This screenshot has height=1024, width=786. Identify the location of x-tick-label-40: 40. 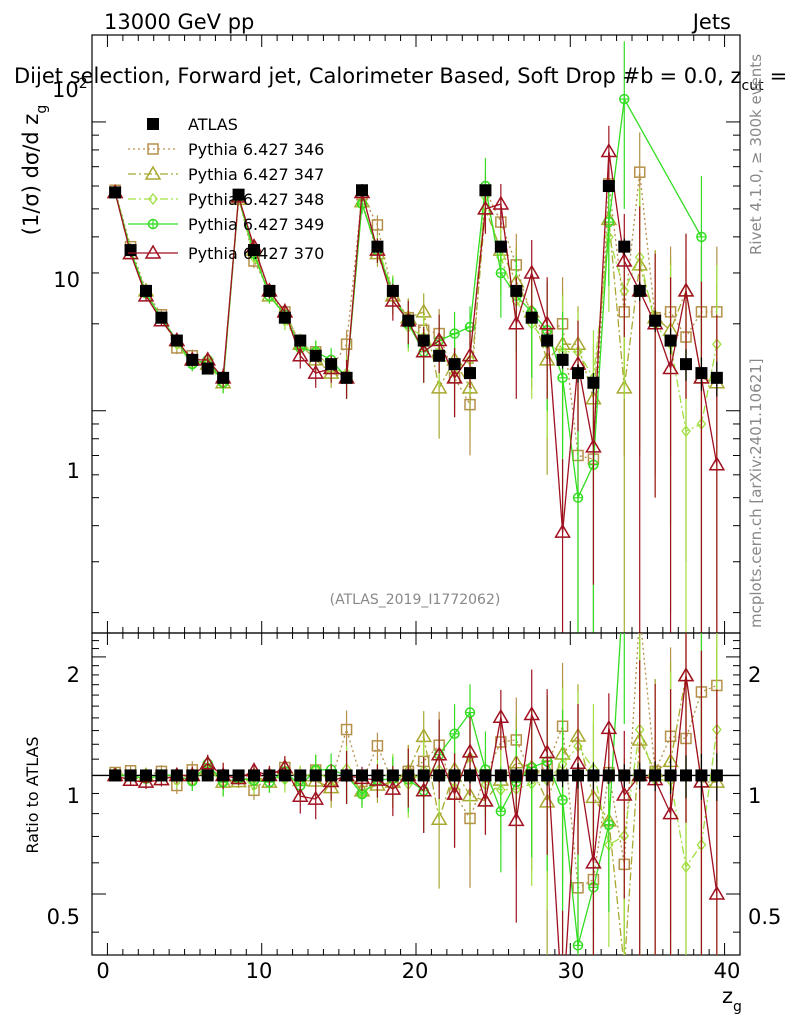
(727, 971).